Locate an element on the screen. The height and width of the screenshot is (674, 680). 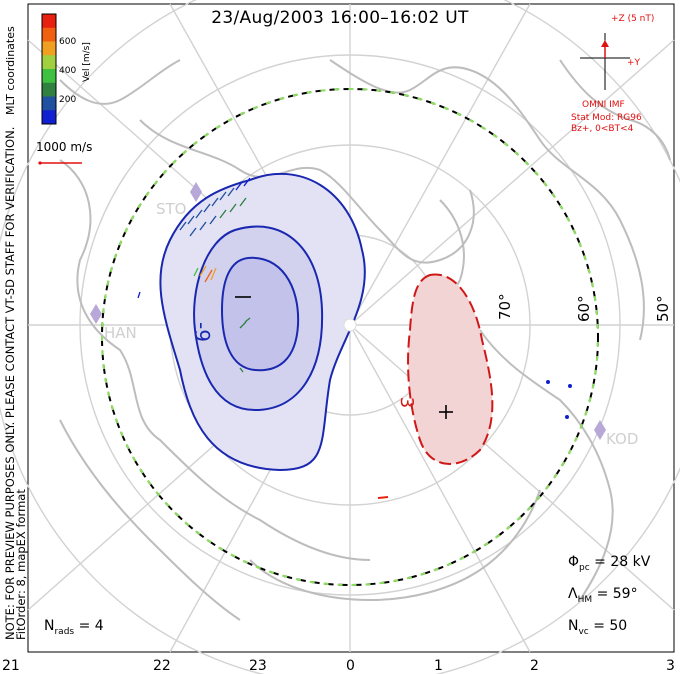
station-label-han: HAN is located at coordinates (120, 333).